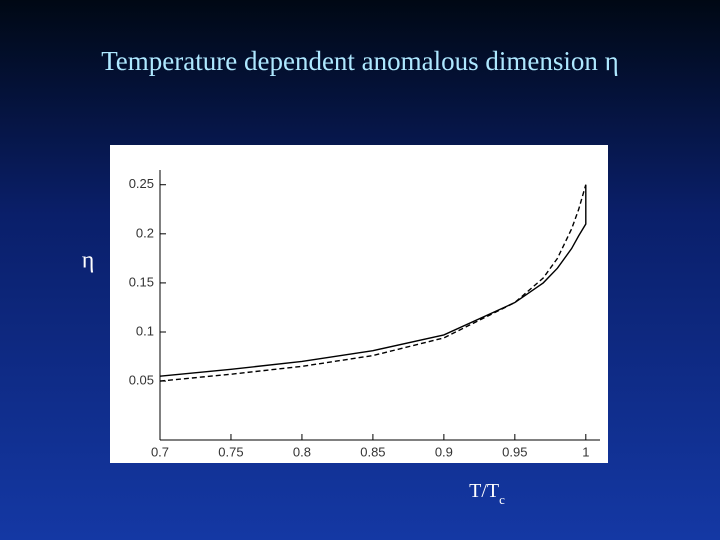 The image size is (720, 540). Describe the element at coordinates (141, 380) in the screenshot. I see `y-tick-label: 0.05` at that location.